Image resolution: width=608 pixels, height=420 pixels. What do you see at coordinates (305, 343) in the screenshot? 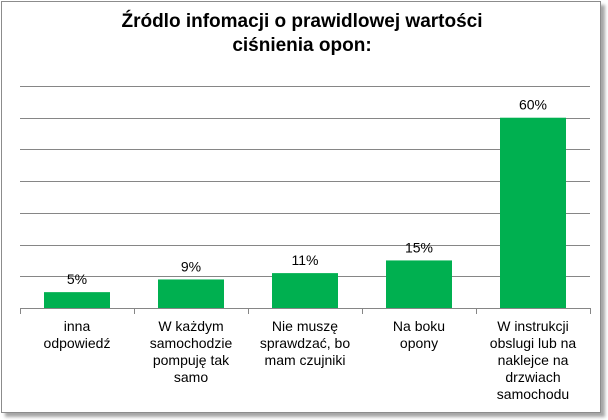
I see `category-label-2: Nie muszę sprawdzać, bo mam czujniki` at bounding box center [305, 343].